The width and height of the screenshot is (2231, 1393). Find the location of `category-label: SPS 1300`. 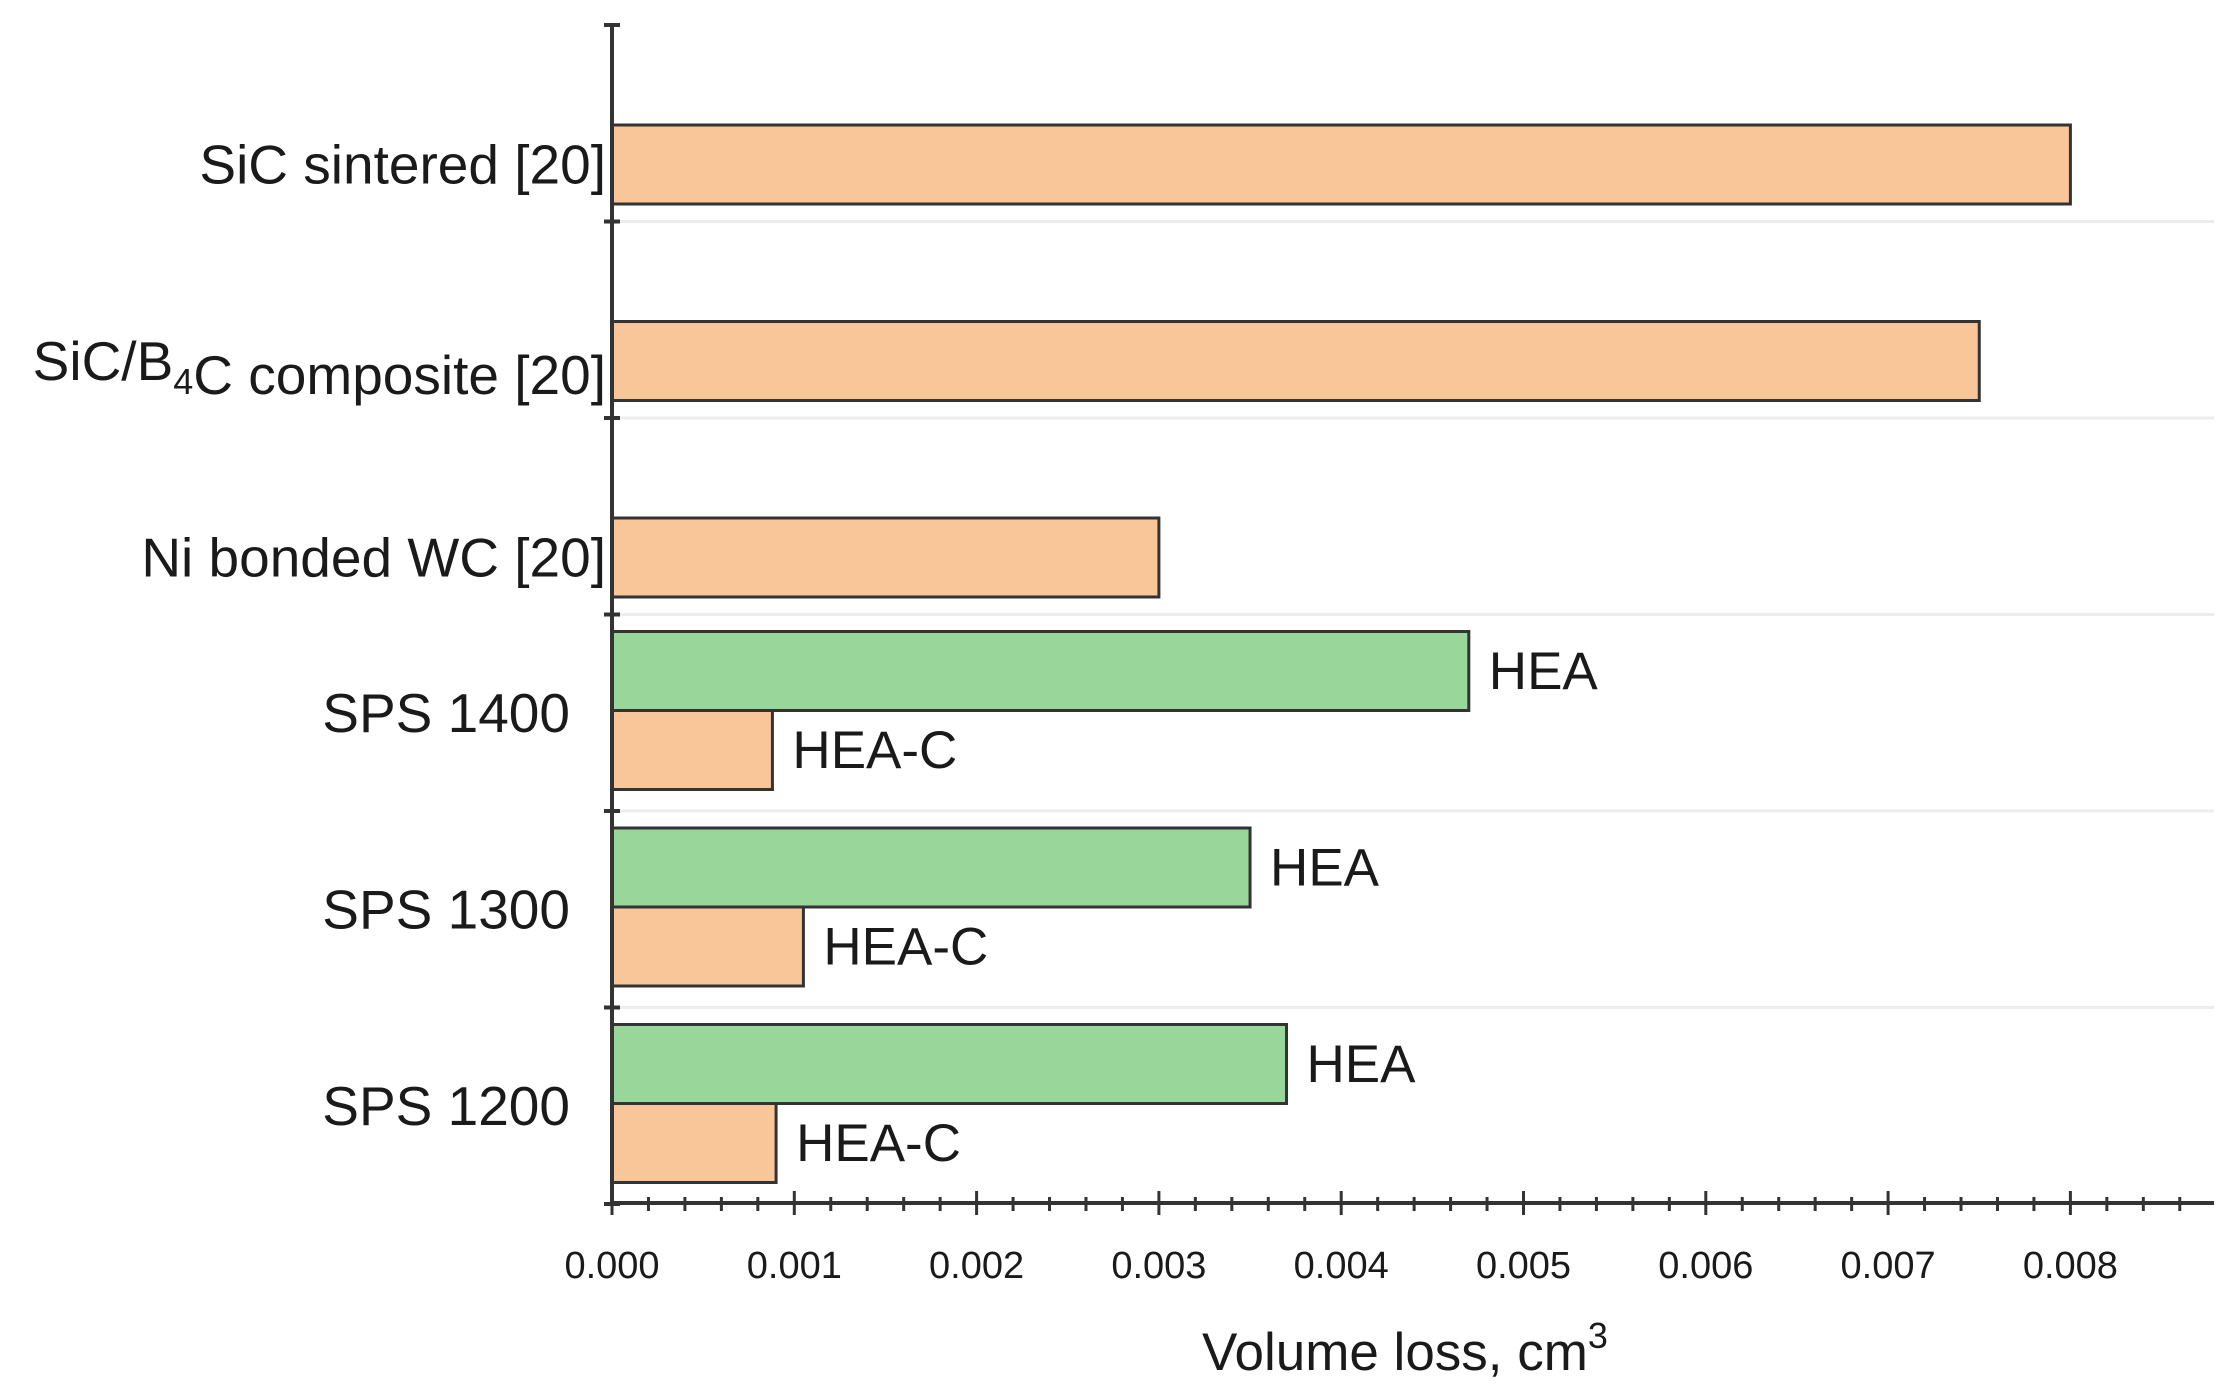

category-label: SPS 1300 is located at coordinates (446, 909).